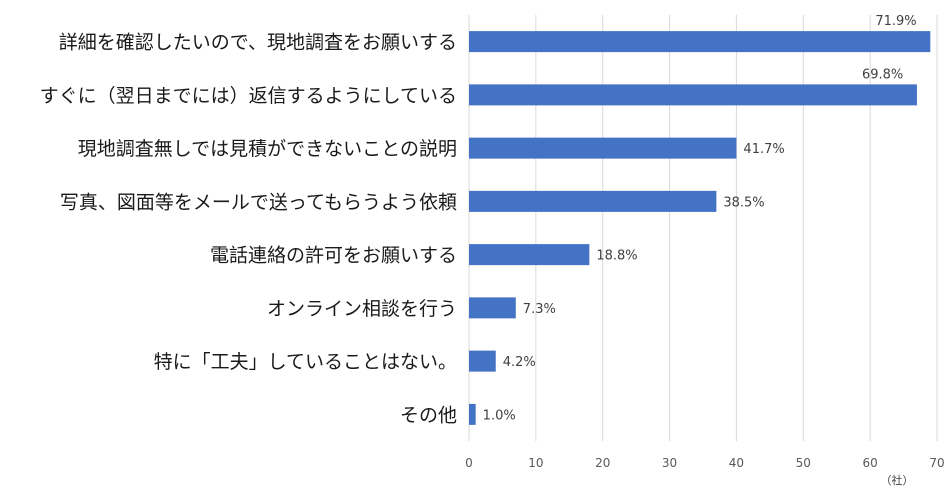 Image resolution: width=945 pixels, height=494 pixels. I want to click on category-label: 電話連絡の許可をお願いする, so click(333, 256).